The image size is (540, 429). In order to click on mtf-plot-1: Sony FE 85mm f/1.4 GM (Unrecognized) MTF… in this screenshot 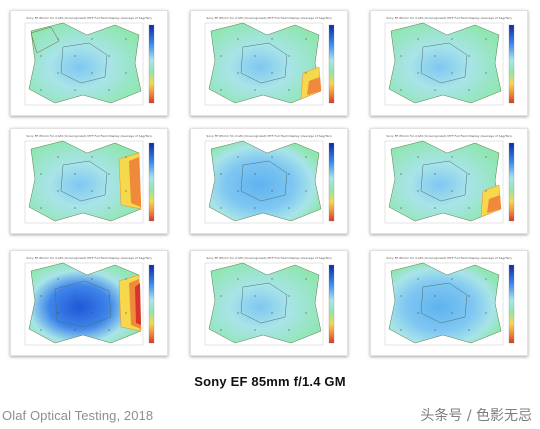, I will do `click(89, 63)`.